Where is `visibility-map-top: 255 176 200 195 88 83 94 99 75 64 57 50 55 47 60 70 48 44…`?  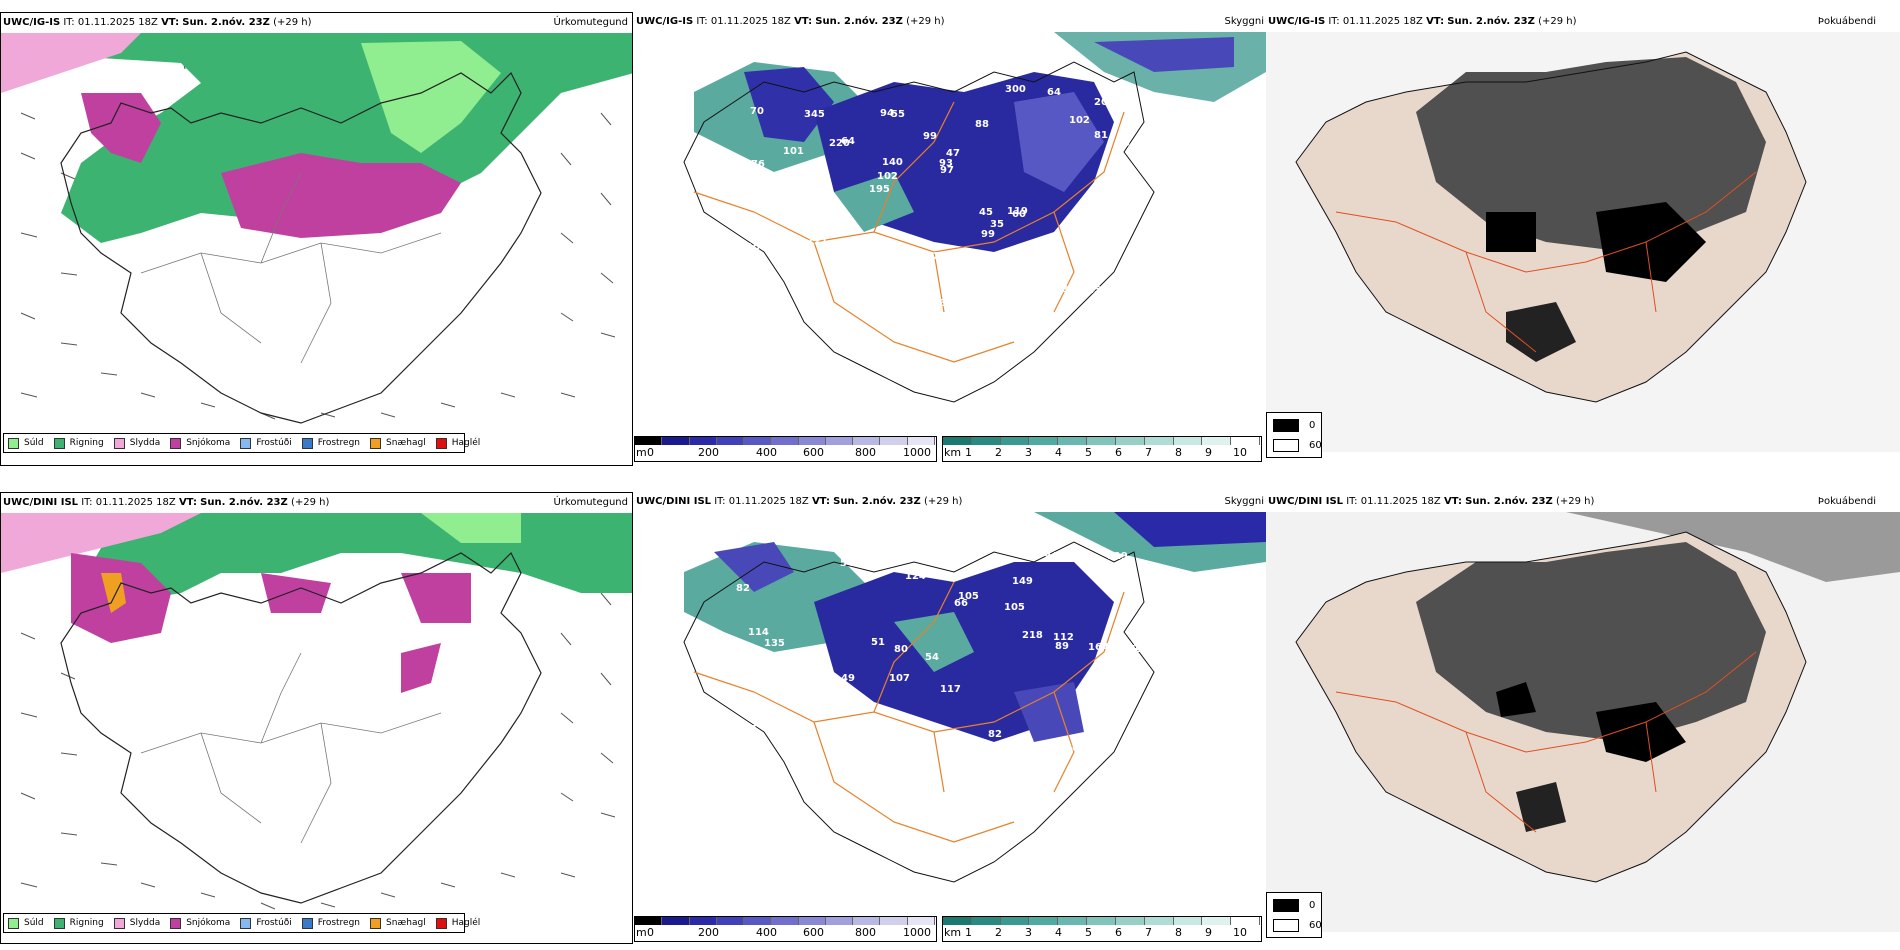 visibility-map-top: 255 176 200 195 88 83 94 99 75 64 57 50 55 47 60 70 48 44… is located at coordinates (974, 217).